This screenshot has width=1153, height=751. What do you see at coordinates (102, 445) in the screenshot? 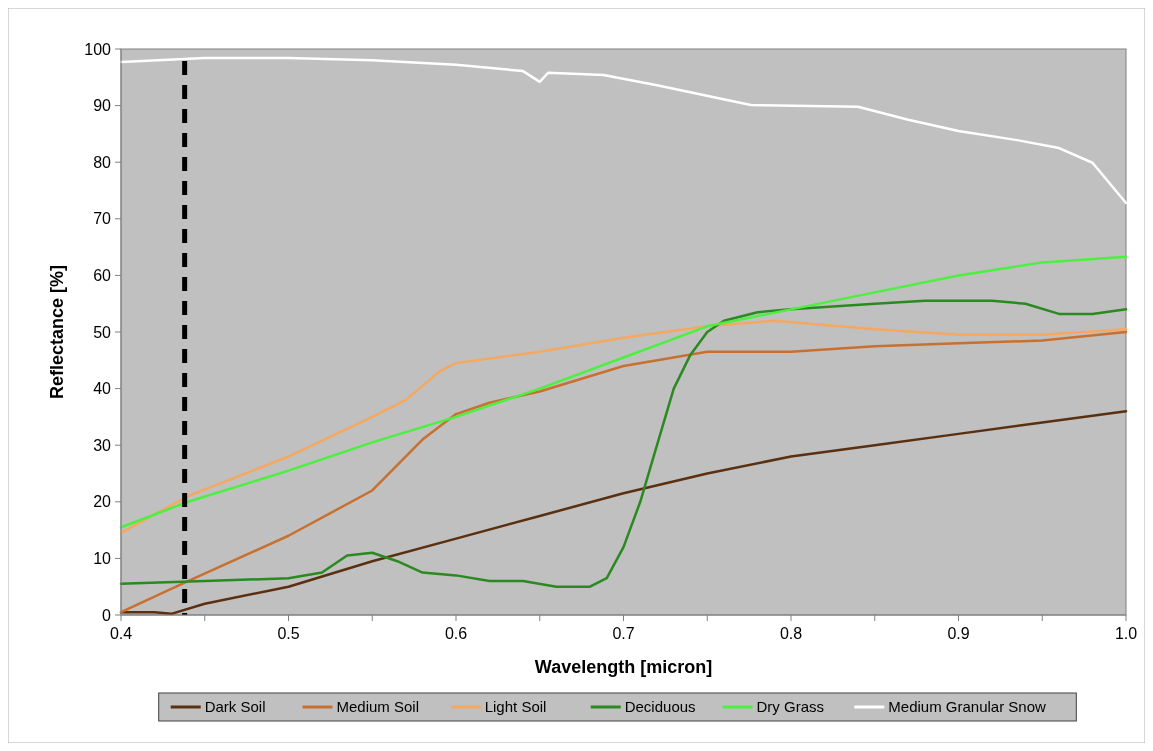
I see `y-tick-label: 30` at bounding box center [102, 445].